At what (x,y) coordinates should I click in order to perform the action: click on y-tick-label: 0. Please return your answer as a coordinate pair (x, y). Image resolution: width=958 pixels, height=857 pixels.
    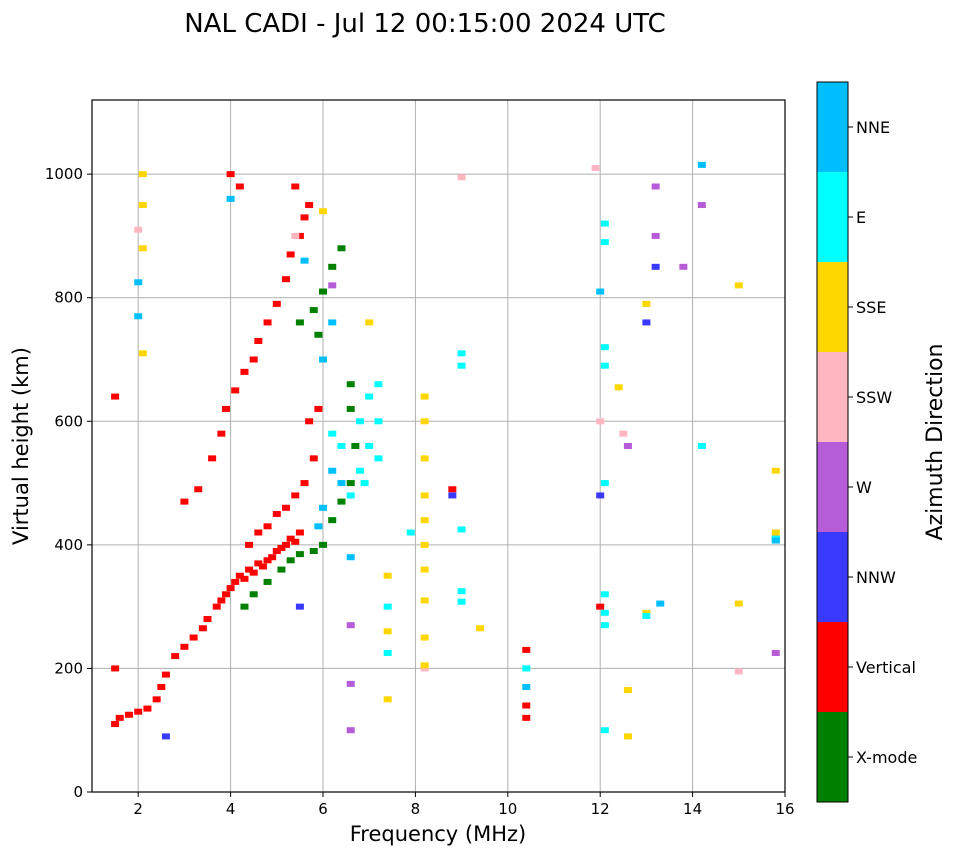
    Looking at the image, I should click on (78, 792).